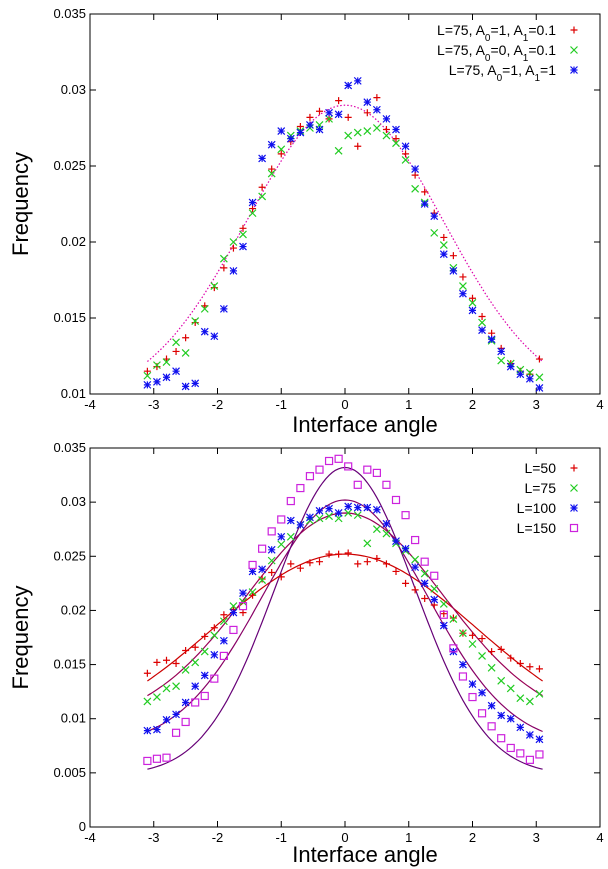 The width and height of the screenshot is (608, 869). I want to click on x-tick-label: 0, so click(344, 837).